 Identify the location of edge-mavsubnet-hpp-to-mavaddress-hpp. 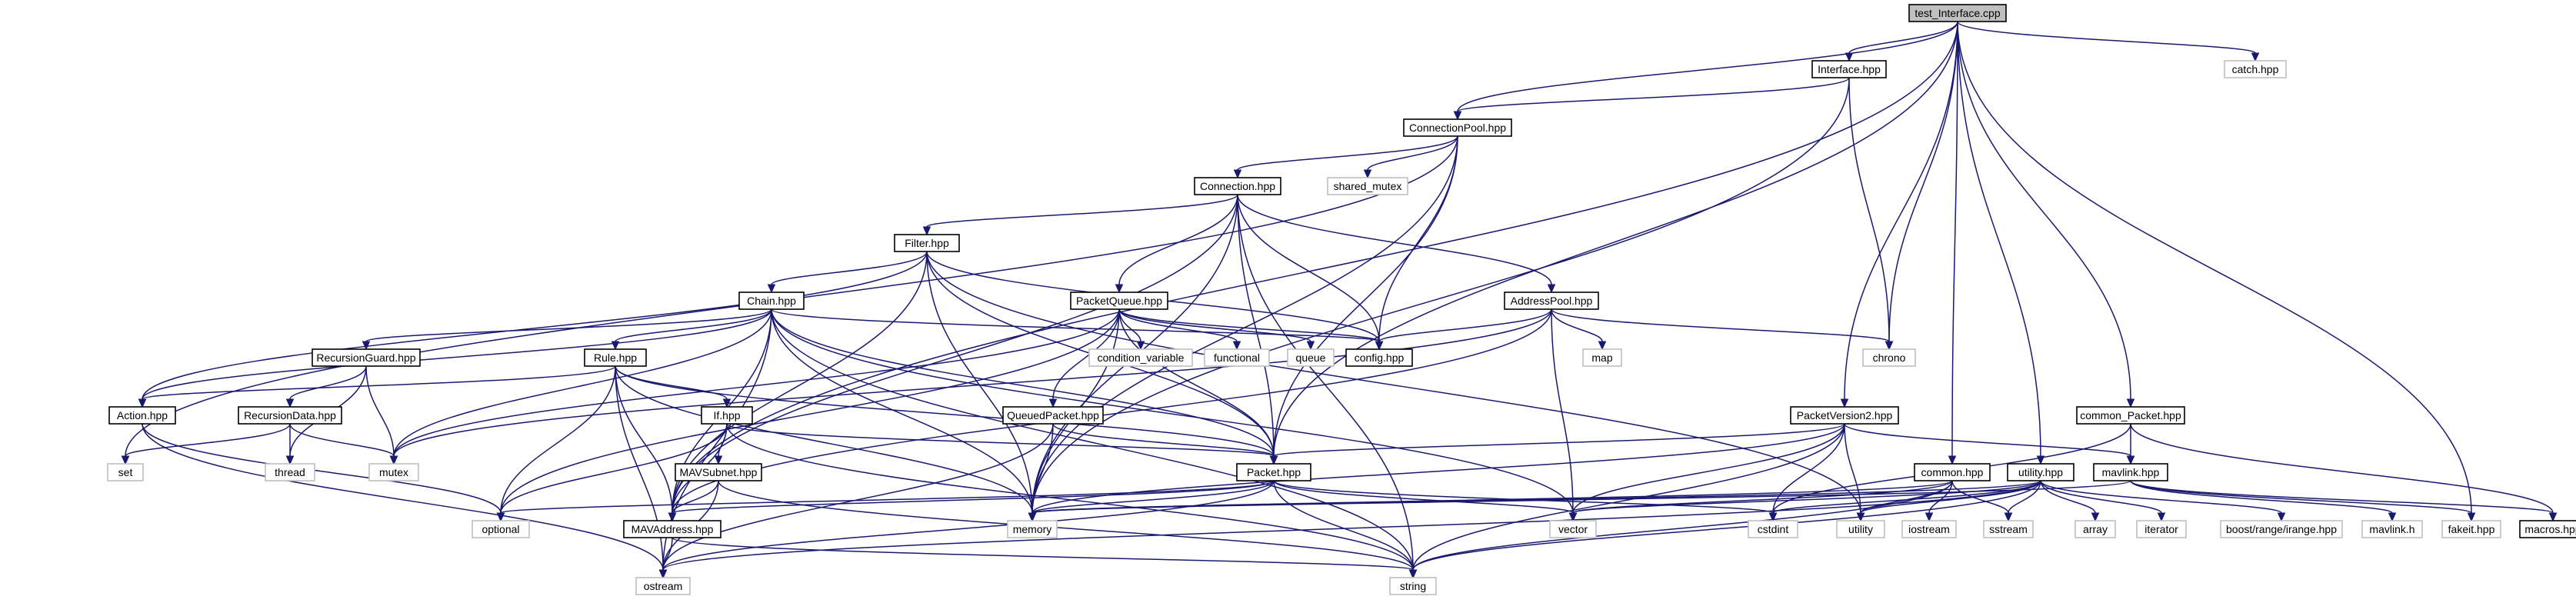
(693, 501).